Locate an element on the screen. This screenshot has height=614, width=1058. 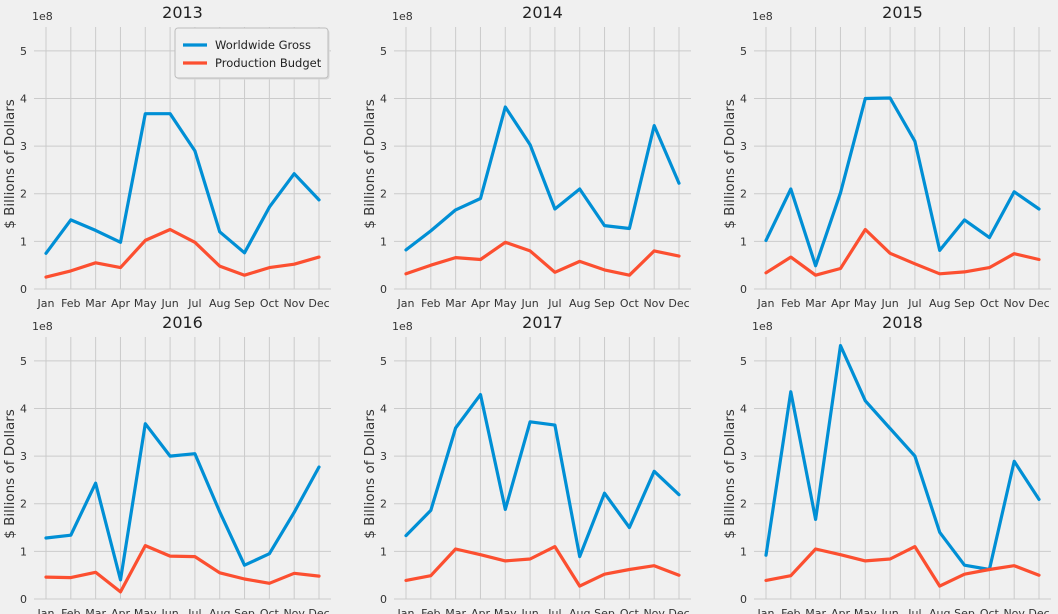
subplot-title: 2014 is located at coordinates (542, 12).